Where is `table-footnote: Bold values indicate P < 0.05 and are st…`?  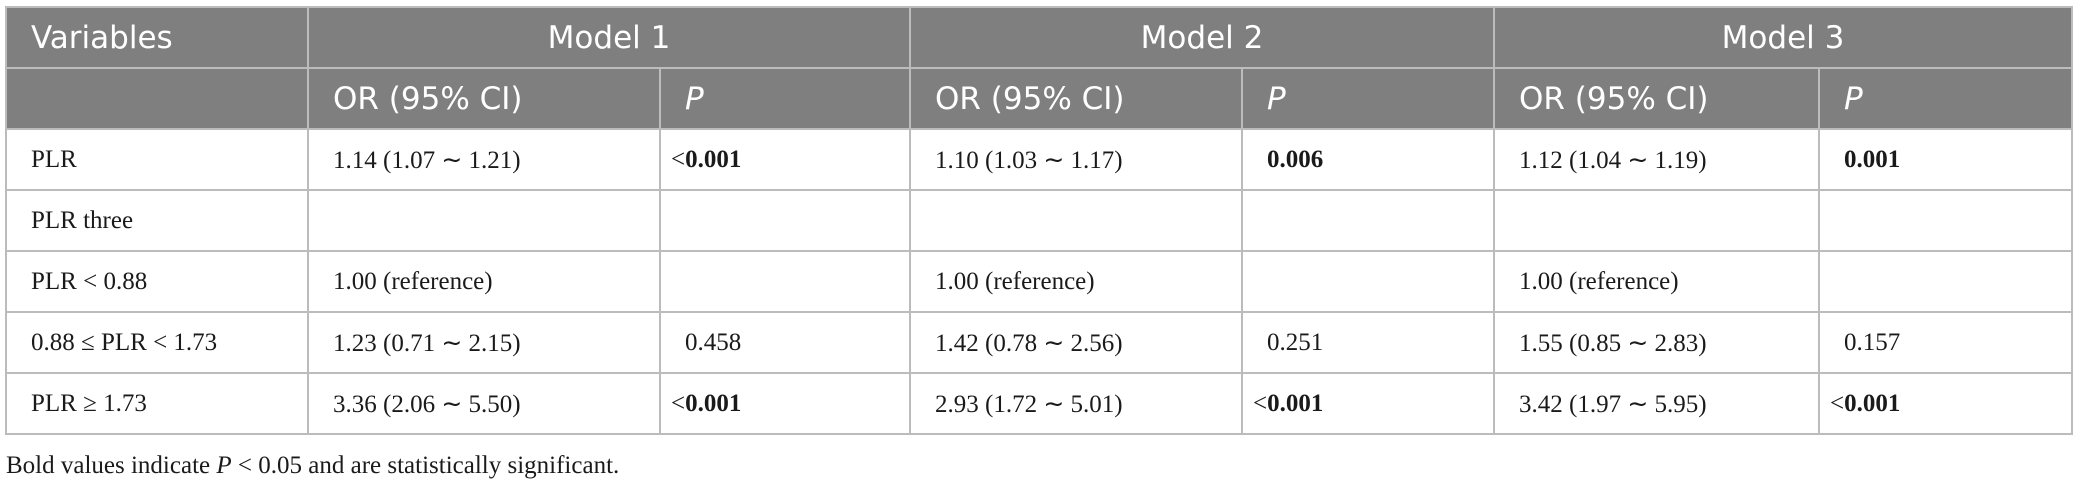 table-footnote: Bold values indicate P < 0.05 and are st… is located at coordinates (312, 466).